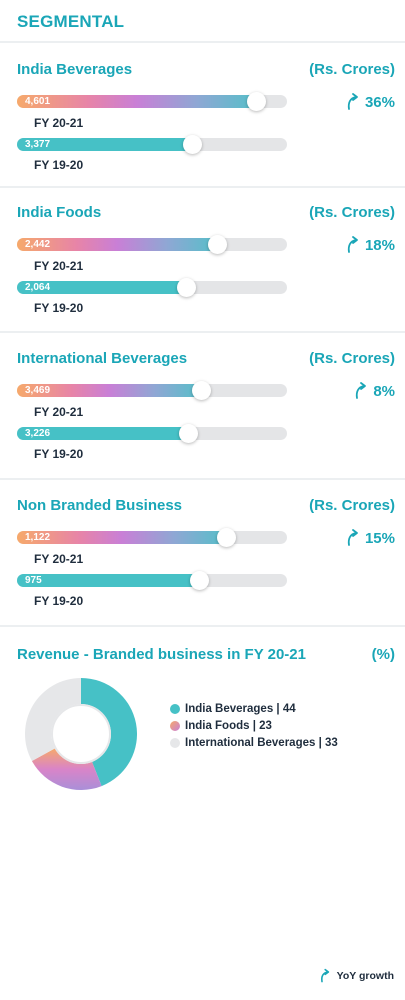 The width and height of the screenshot is (405, 1000). What do you see at coordinates (59, 212) in the screenshot?
I see `segment-title: India Foods` at bounding box center [59, 212].